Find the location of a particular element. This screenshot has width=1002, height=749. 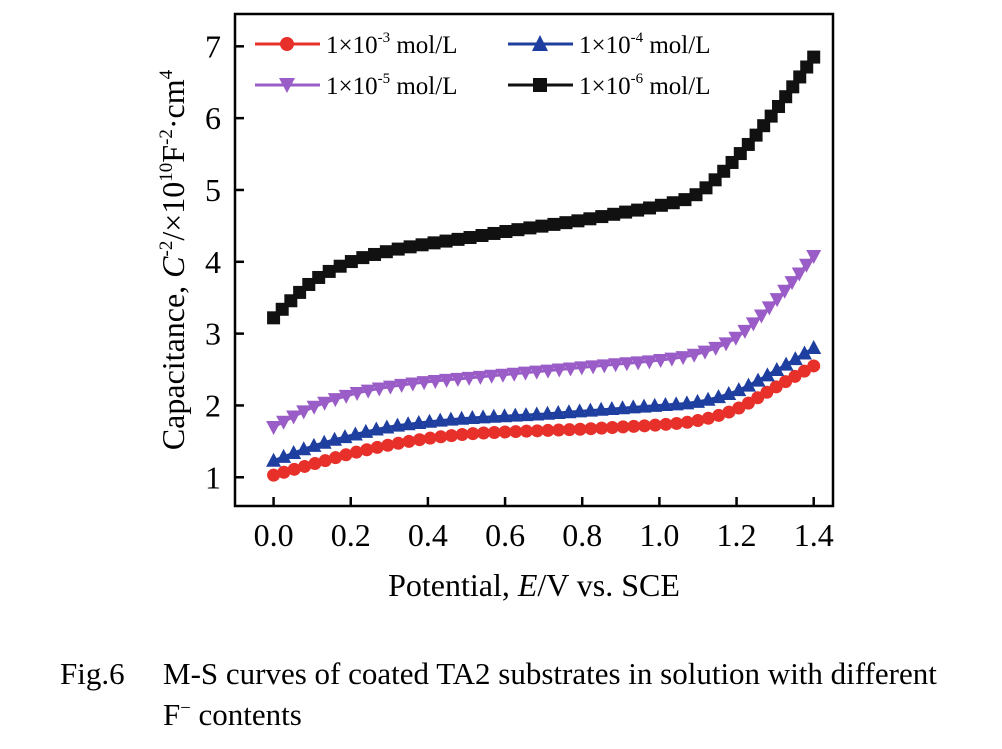

legend-item-3: 1×10-5 mol/L is located at coordinates (356, 85).